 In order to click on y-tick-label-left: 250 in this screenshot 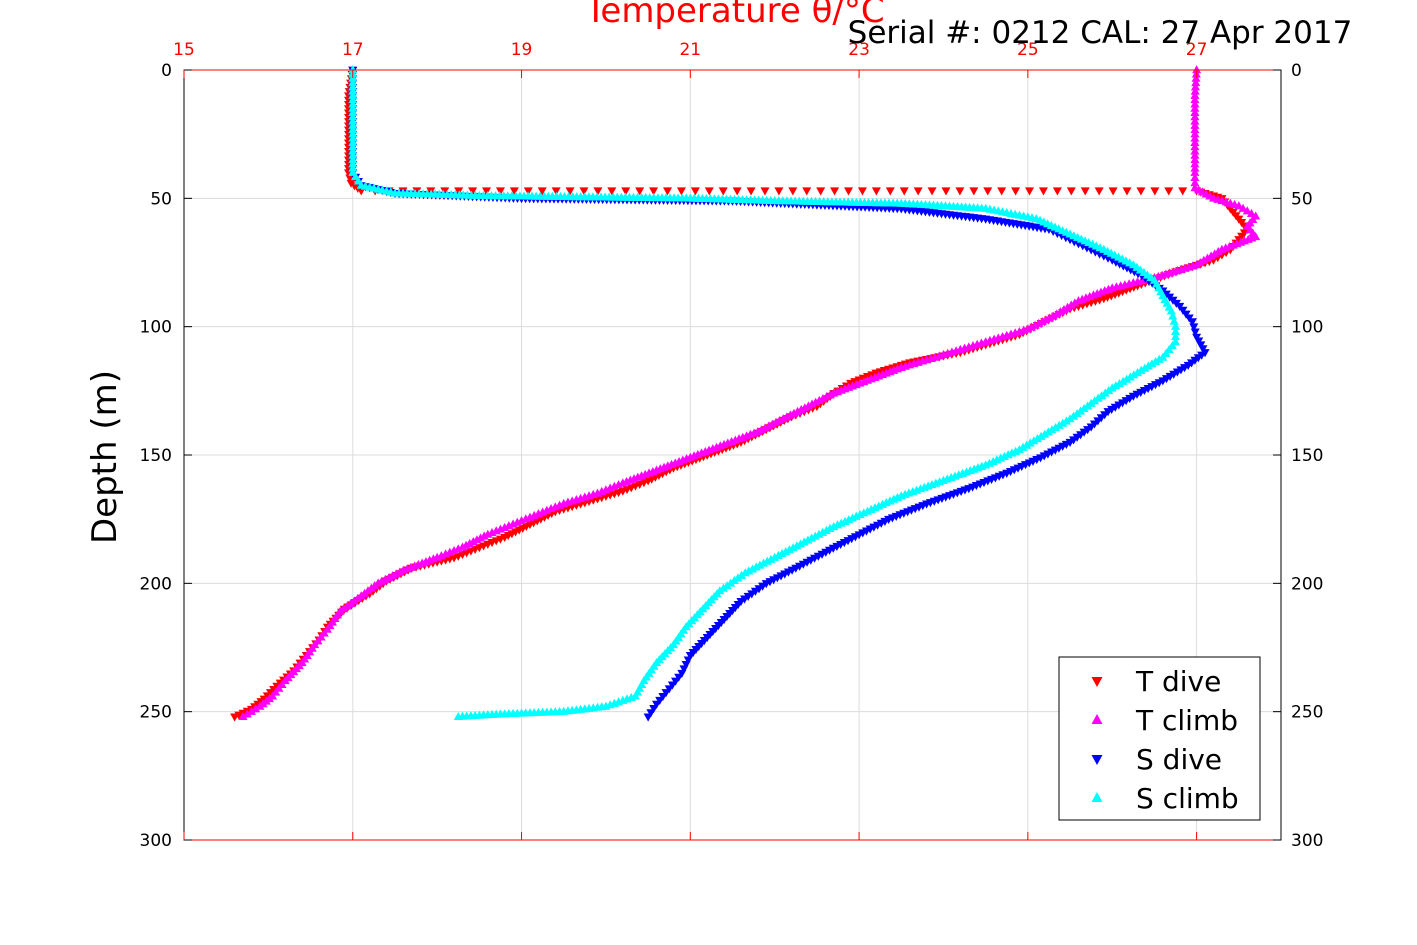, I will do `click(156, 713)`.